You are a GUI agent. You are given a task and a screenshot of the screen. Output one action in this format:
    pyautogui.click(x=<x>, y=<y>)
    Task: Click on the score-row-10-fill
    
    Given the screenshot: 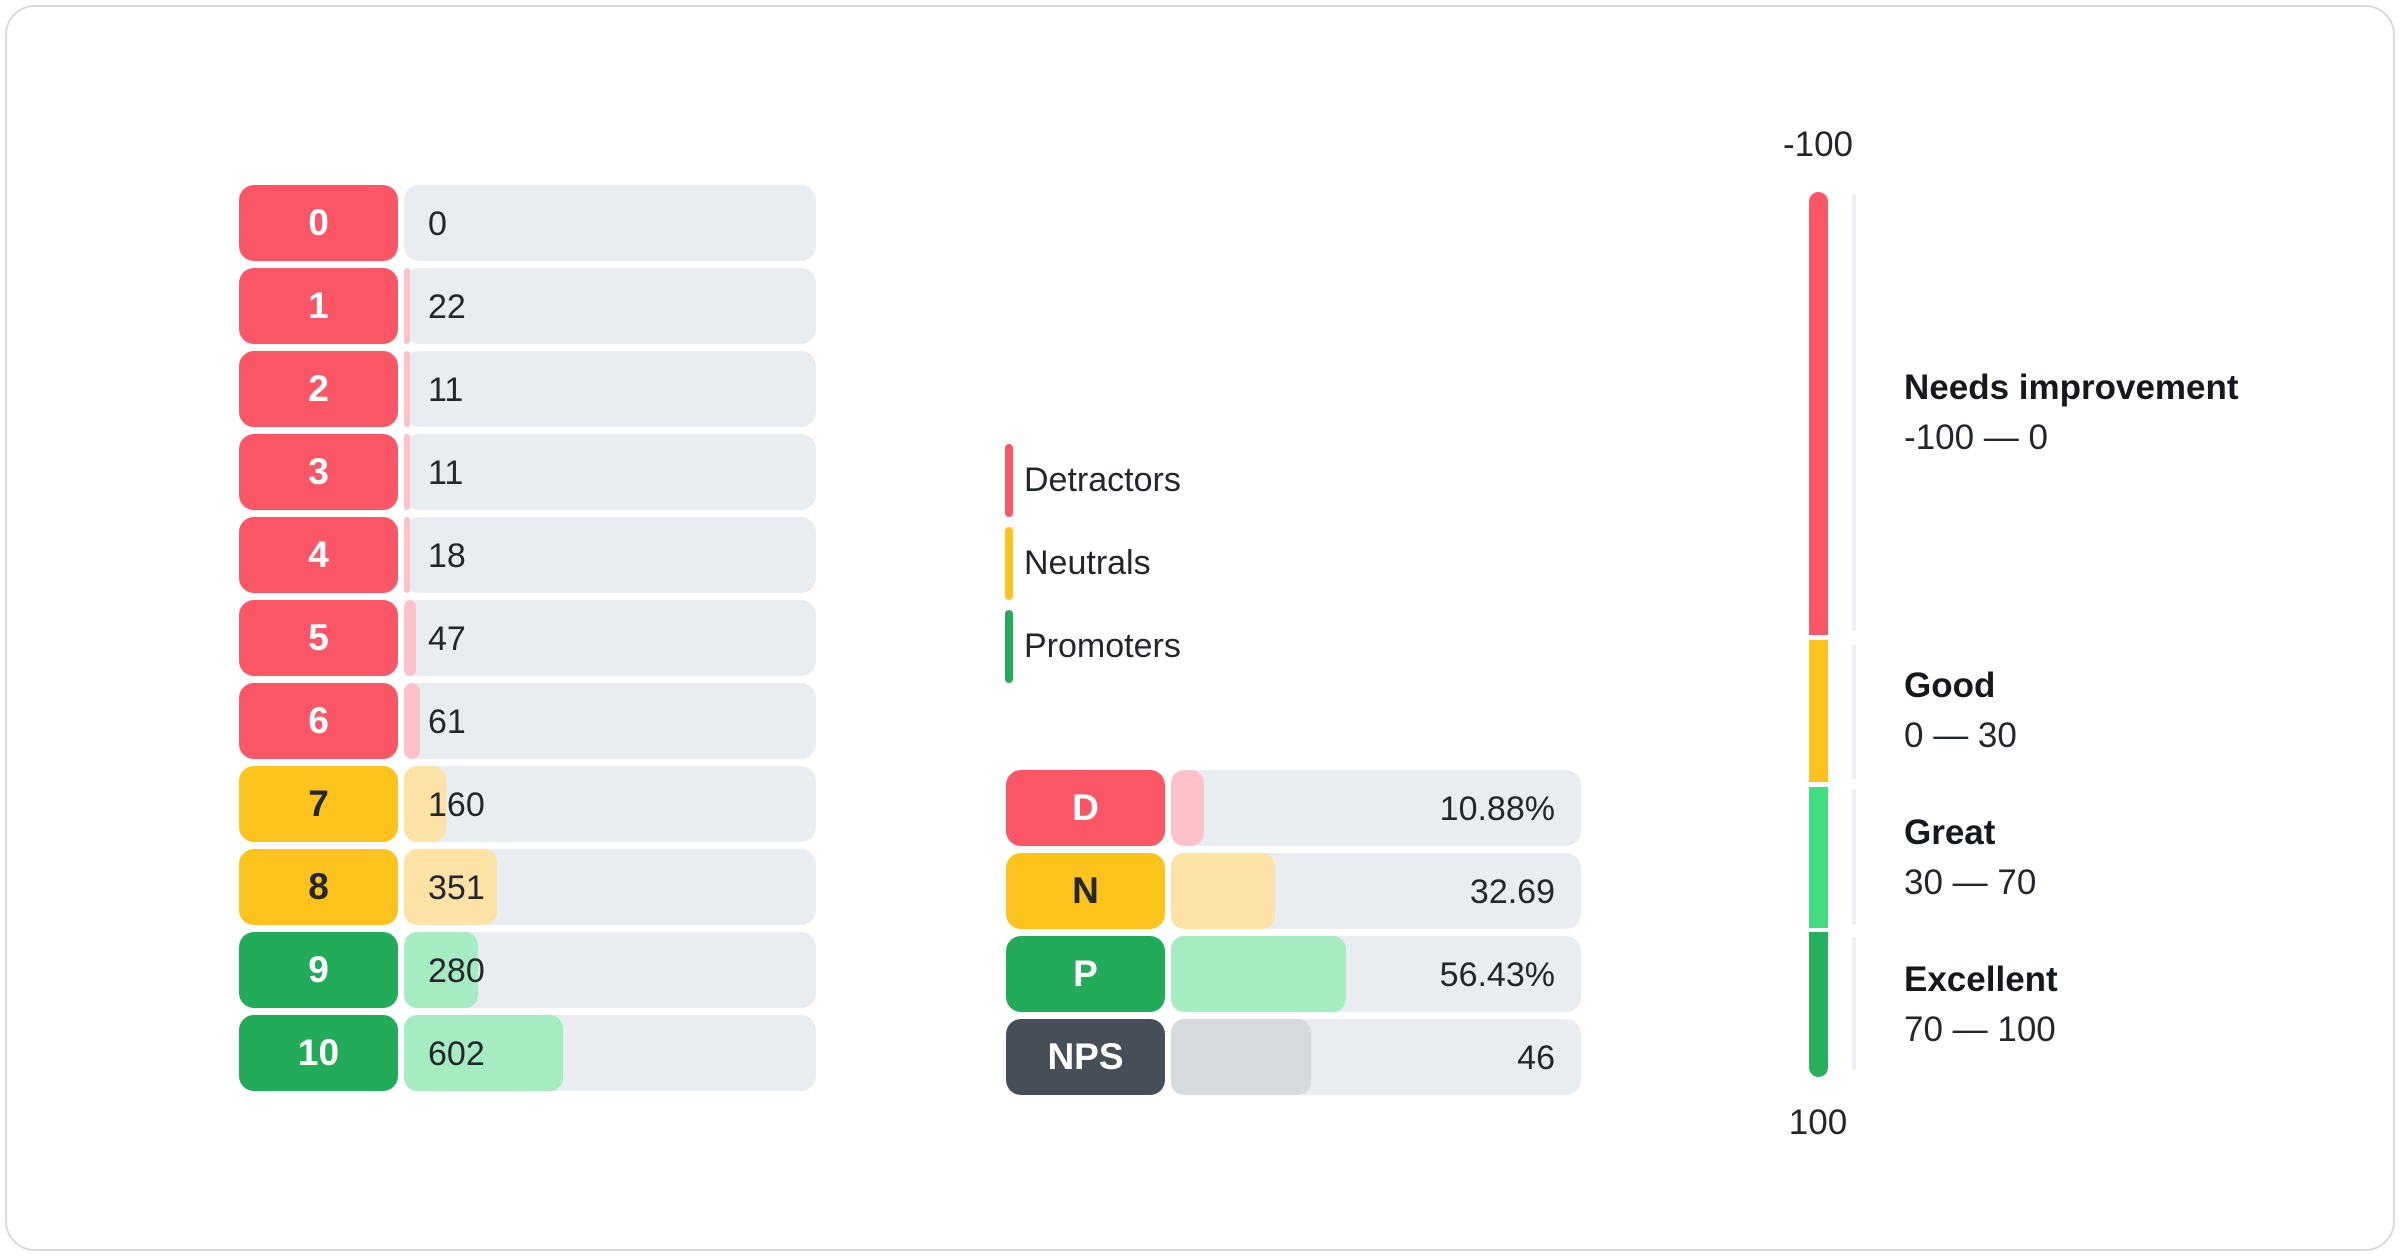 What is the action you would take?
    pyautogui.click(x=483, y=1053)
    